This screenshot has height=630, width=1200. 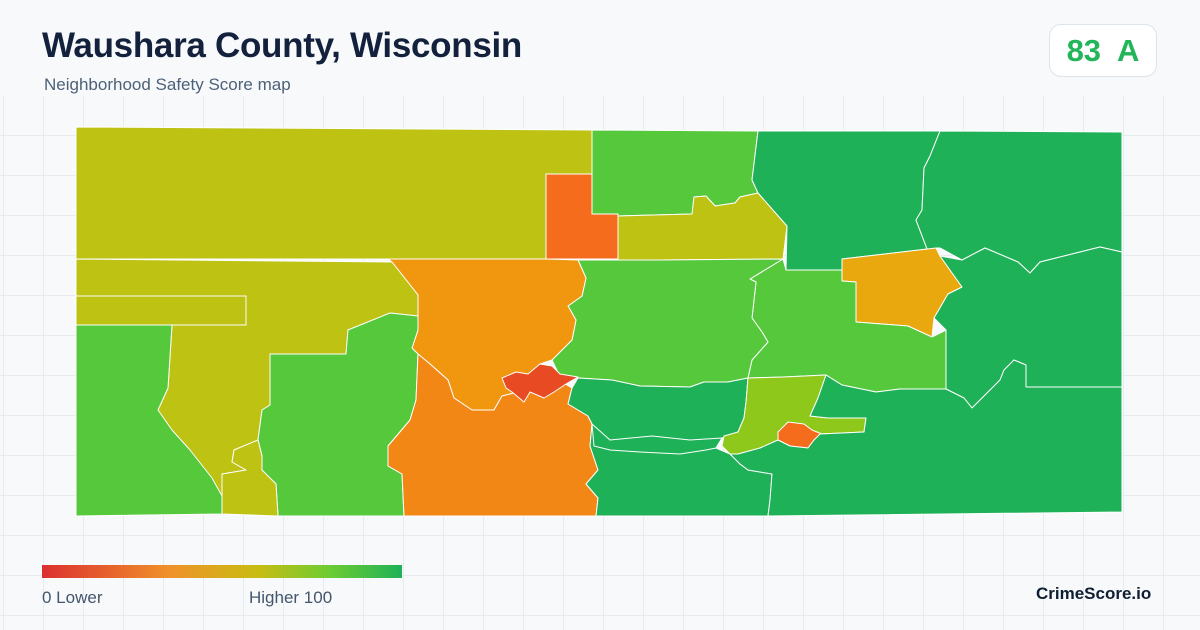 I want to click on score-value: 83, so click(x=1084, y=50).